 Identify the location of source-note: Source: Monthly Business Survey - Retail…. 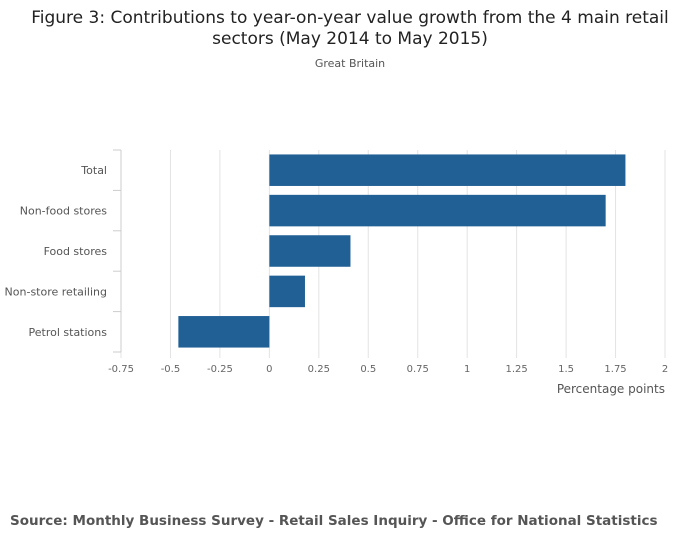
(334, 521).